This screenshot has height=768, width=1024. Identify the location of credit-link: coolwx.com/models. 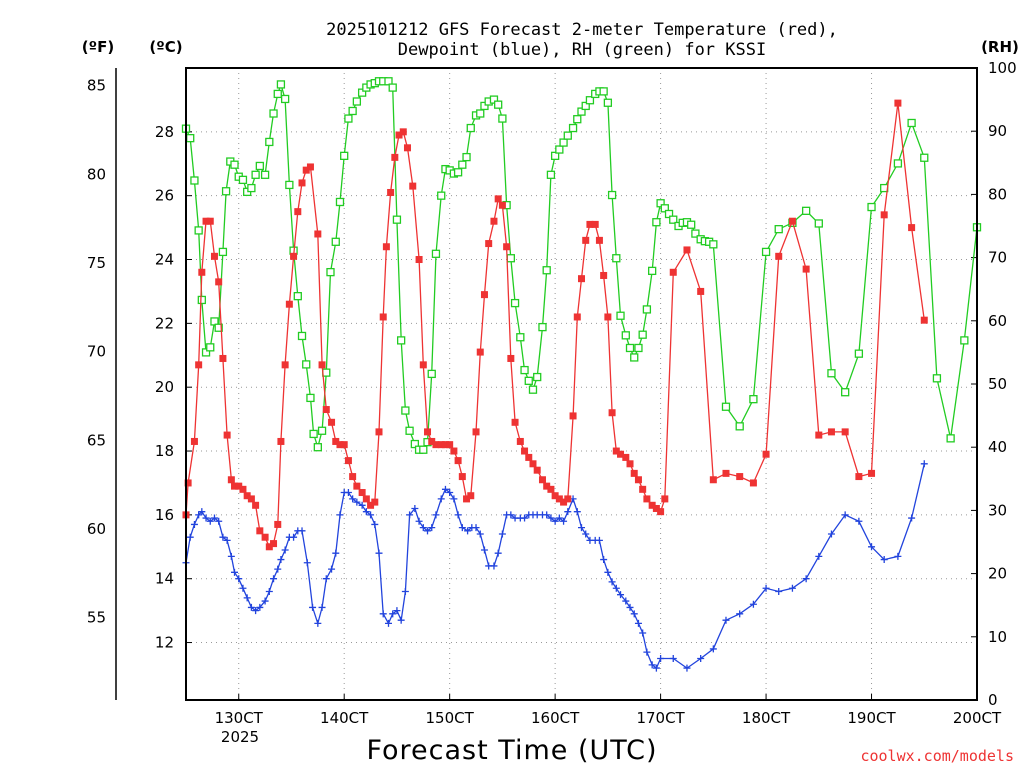
(937, 756).